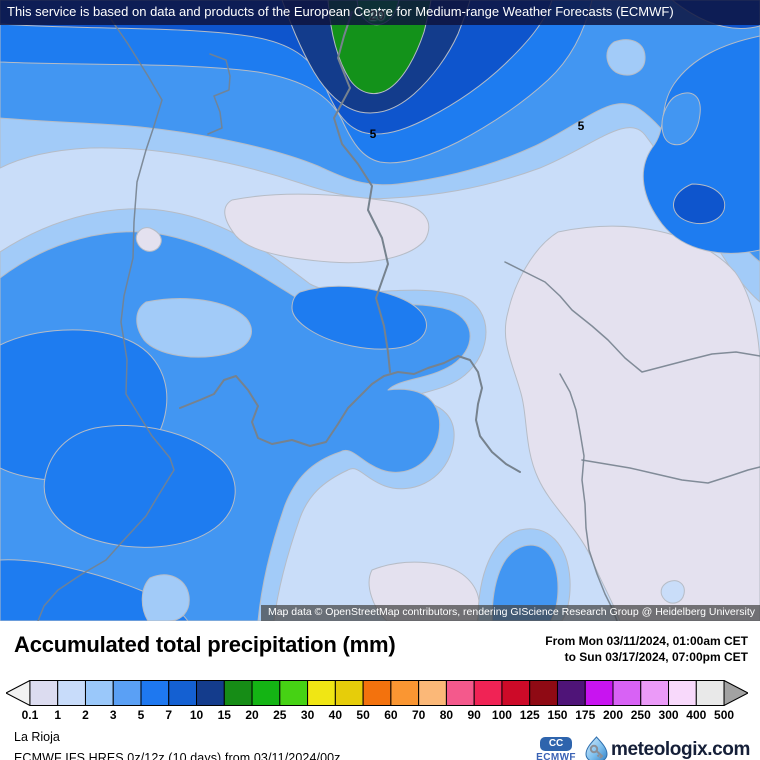 The image size is (760, 760). What do you see at coordinates (640, 715) in the screenshot?
I see `scale-tick-label: 250` at bounding box center [640, 715].